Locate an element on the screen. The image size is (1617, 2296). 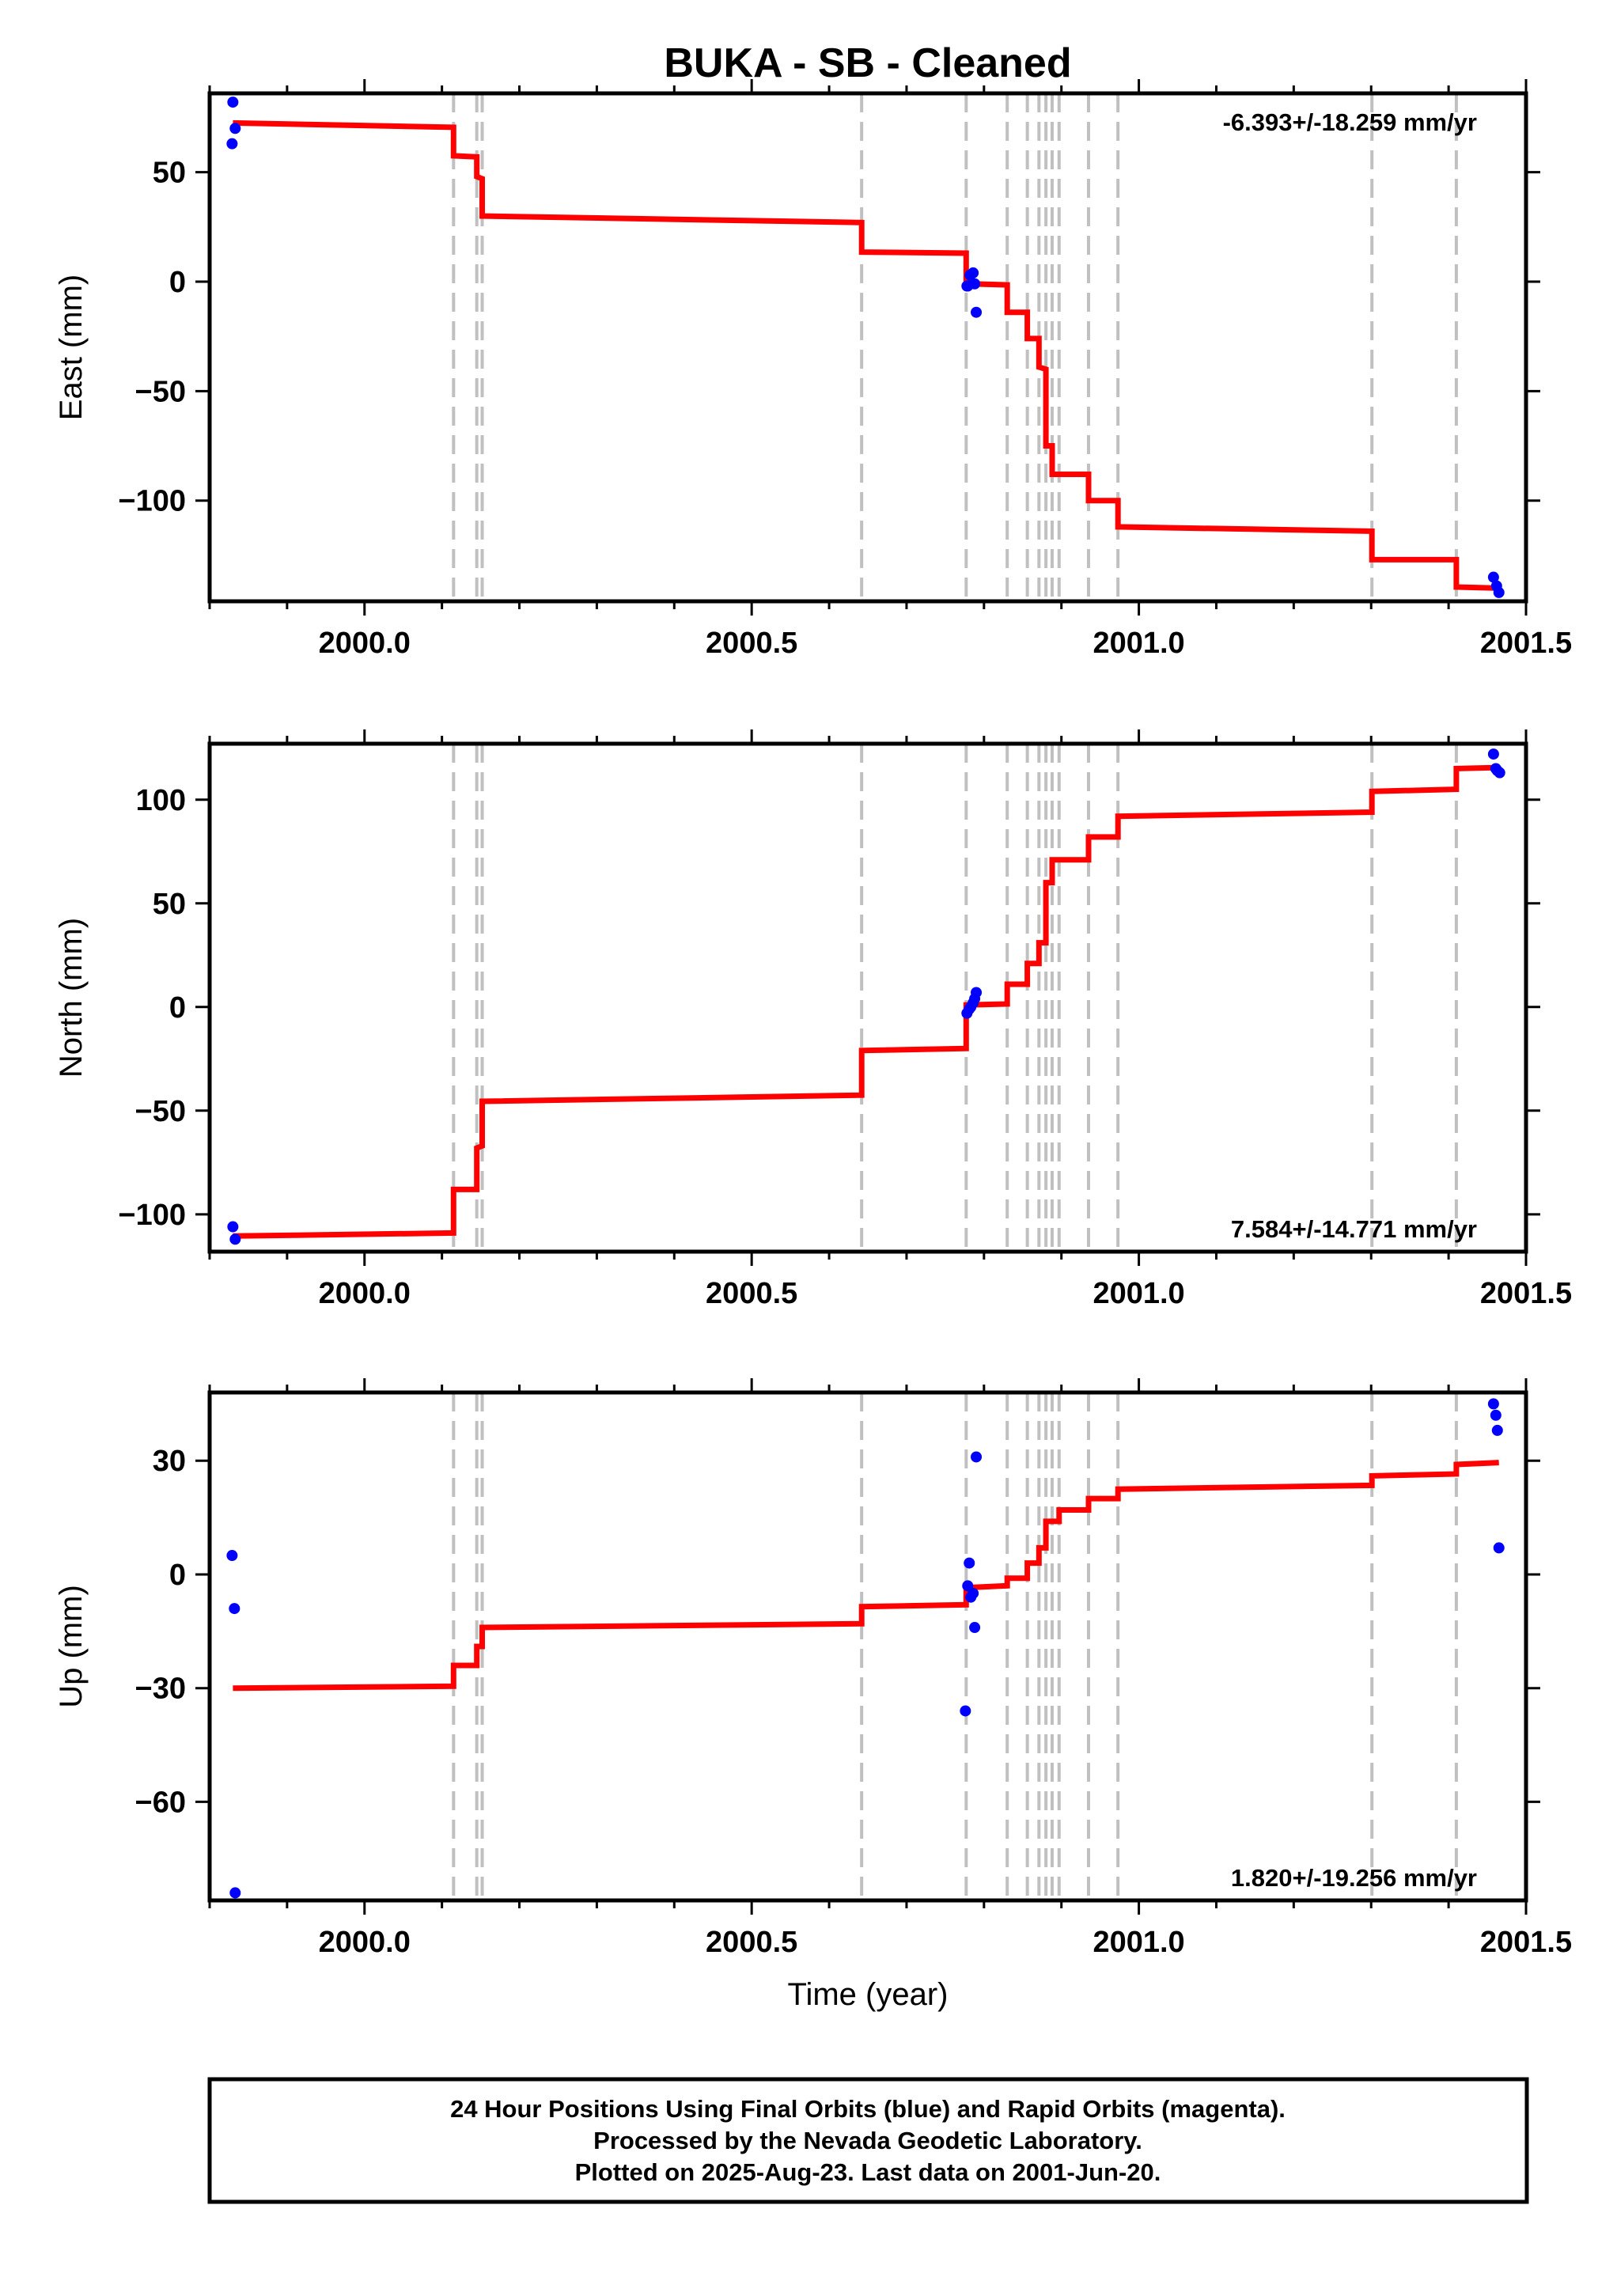
x-axis-label: Time (year) is located at coordinates (869, 1995).